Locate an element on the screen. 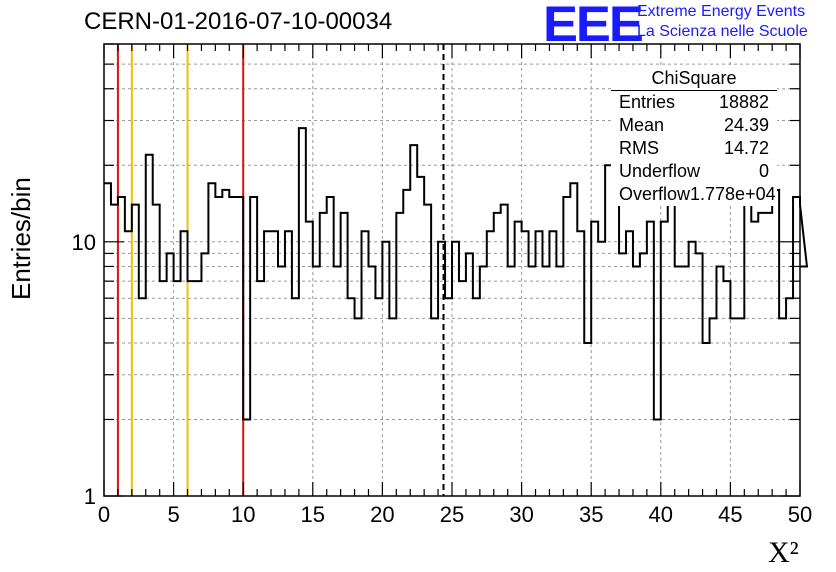  stats-label: Underflow is located at coordinates (660, 171).